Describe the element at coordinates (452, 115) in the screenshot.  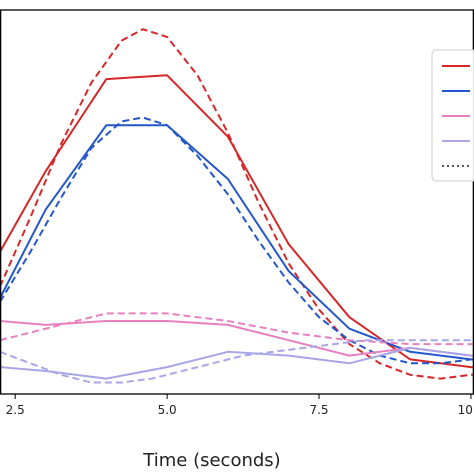
I see `legend` at that location.